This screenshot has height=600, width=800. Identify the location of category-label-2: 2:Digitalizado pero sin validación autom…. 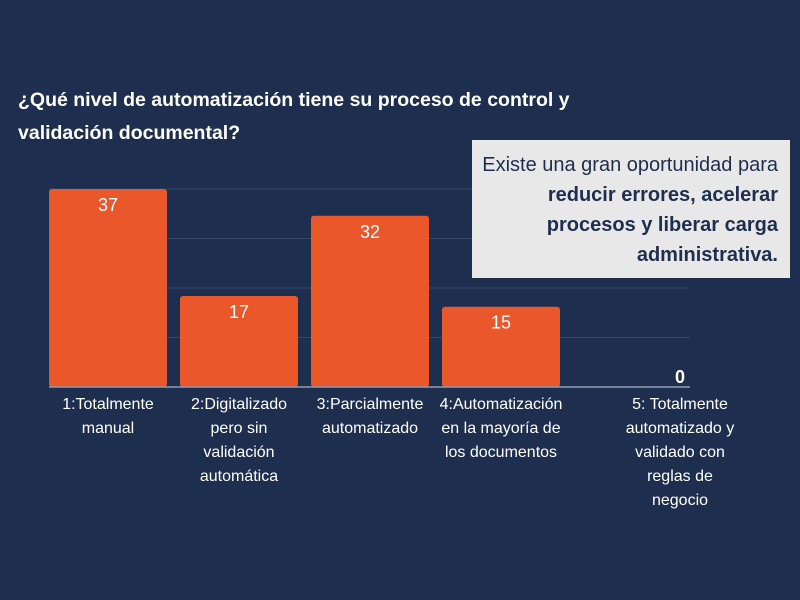
(239, 440).